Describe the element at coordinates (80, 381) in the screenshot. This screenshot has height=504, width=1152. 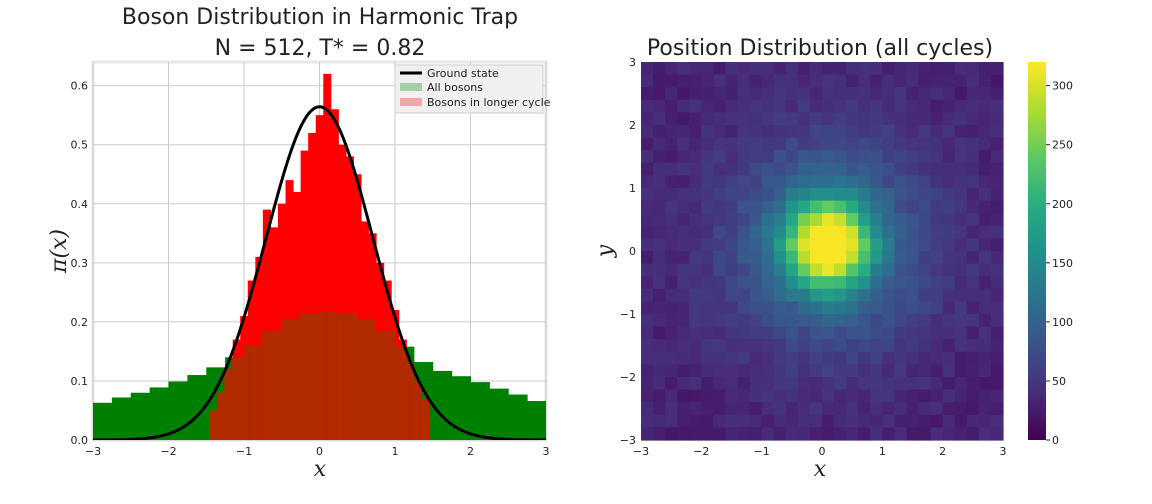
I see `left-y-tick-label: 0.1` at that location.